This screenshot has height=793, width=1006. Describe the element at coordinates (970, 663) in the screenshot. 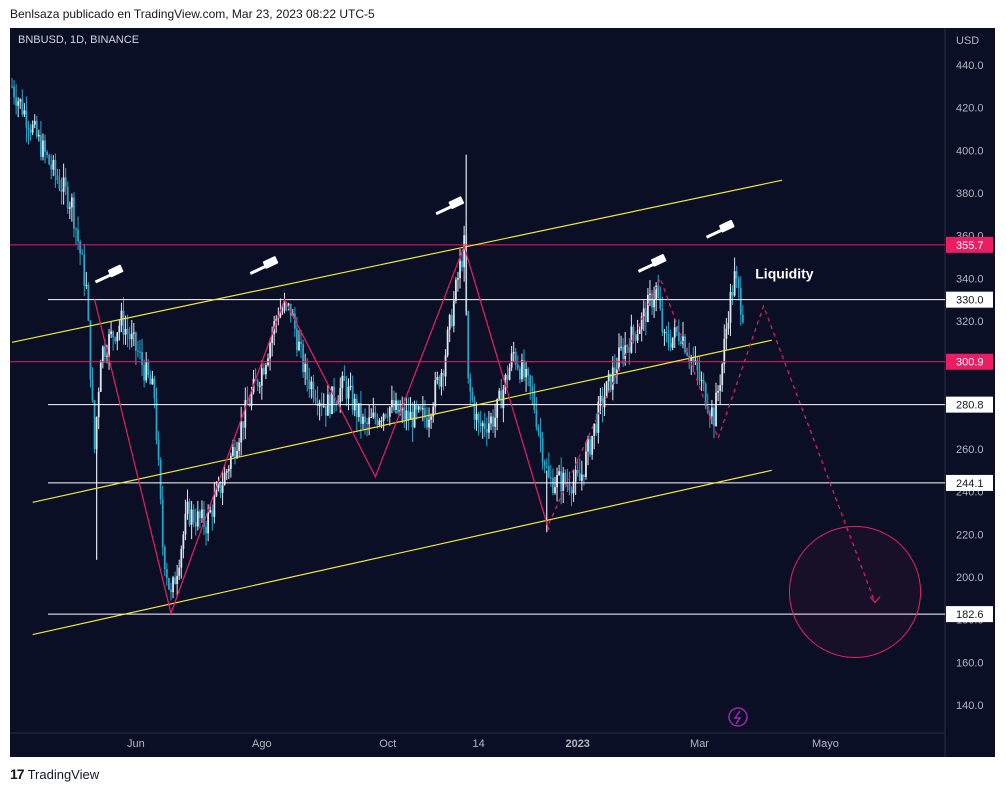

I see `y-tick-label: 160.0` at that location.